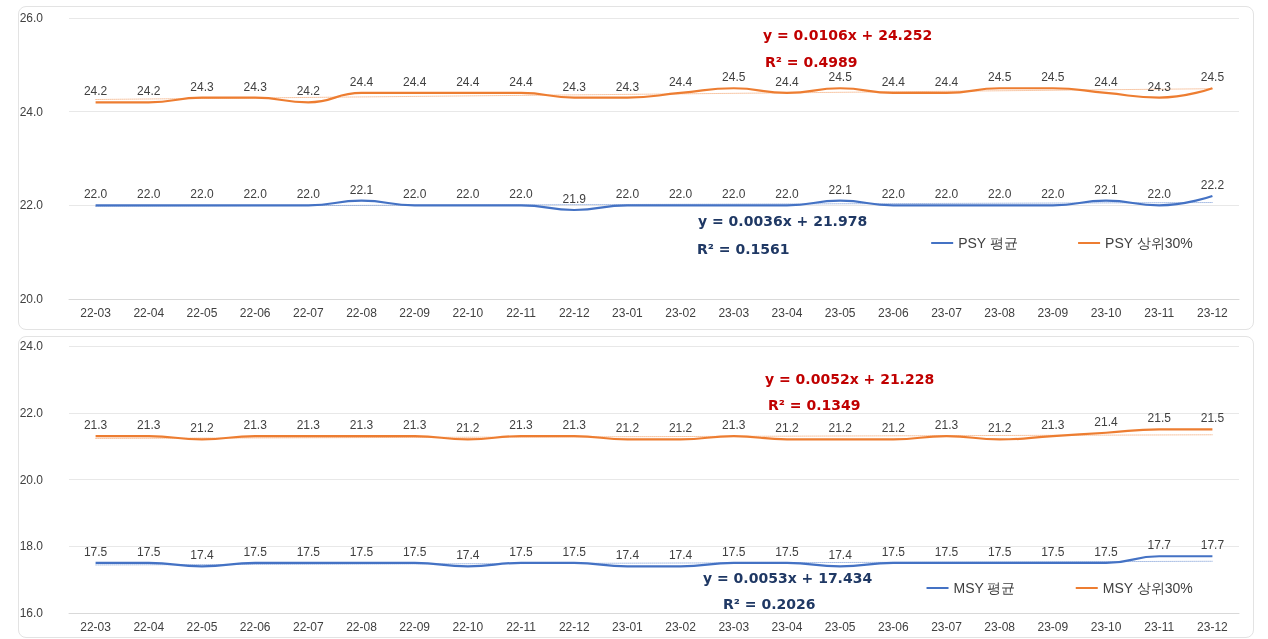  Describe the element at coordinates (783, 221) in the screenshot. I see `annotation: y = 0.0036x + 21.978` at that location.